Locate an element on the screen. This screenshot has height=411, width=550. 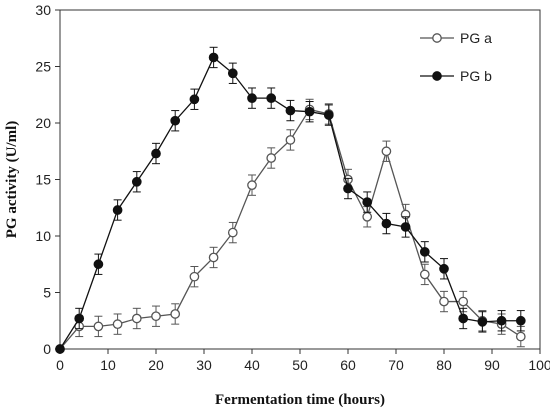
x-tick-label: 80 is located at coordinates (444, 365).